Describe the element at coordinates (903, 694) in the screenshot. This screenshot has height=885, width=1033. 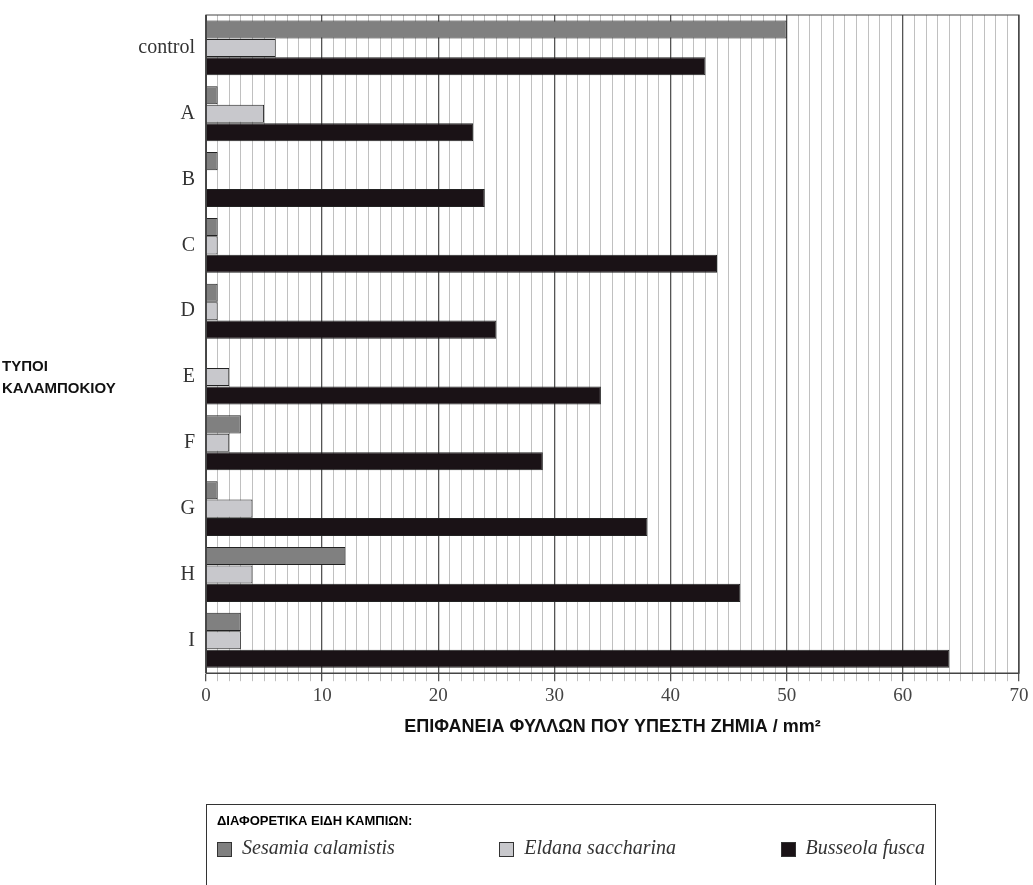
I see `x-tick-label: 60` at that location.